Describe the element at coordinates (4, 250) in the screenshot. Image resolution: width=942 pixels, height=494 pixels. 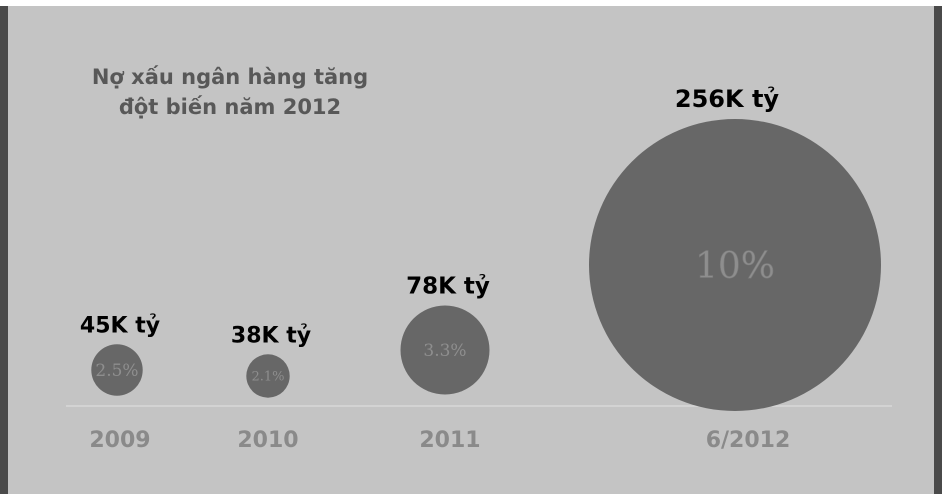
I see `frame-edge-left` at that location.